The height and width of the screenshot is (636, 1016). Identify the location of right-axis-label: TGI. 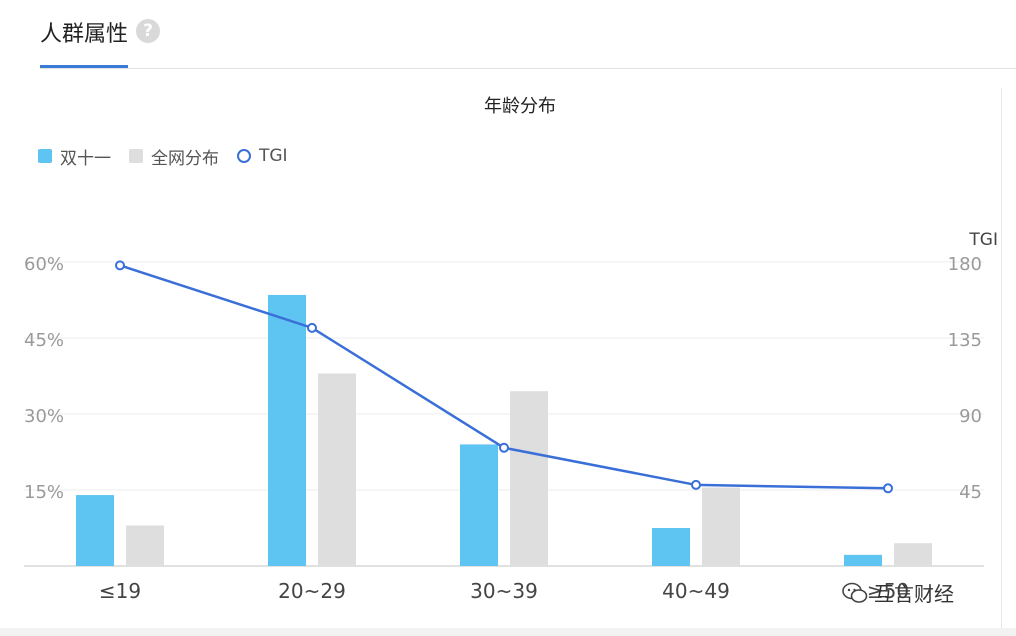
(983, 240).